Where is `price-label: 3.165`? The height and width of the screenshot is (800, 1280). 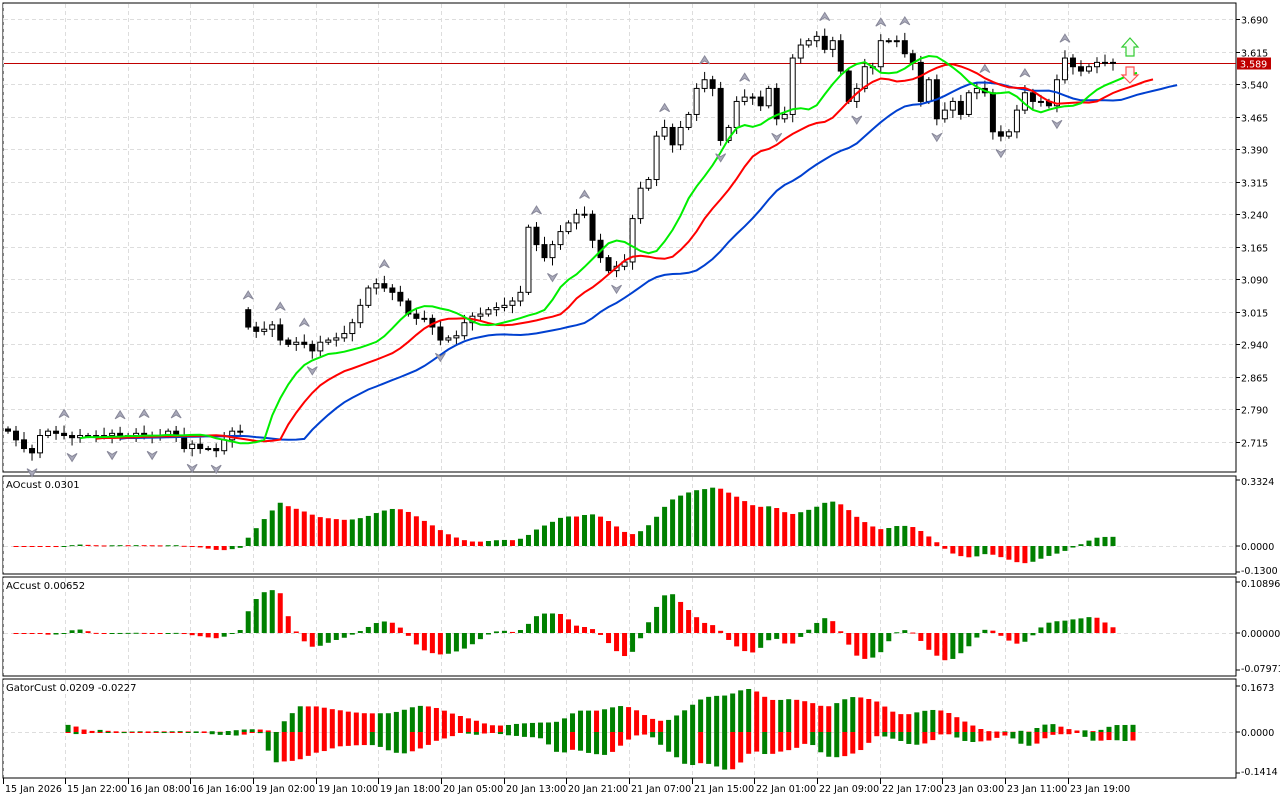
price-label: 3.165 is located at coordinates (1254, 249).